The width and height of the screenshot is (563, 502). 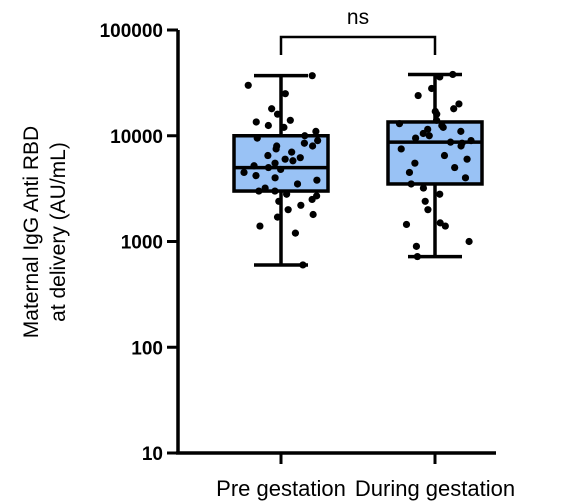 I want to click on y-tick-label: 100000, so click(x=131, y=31).